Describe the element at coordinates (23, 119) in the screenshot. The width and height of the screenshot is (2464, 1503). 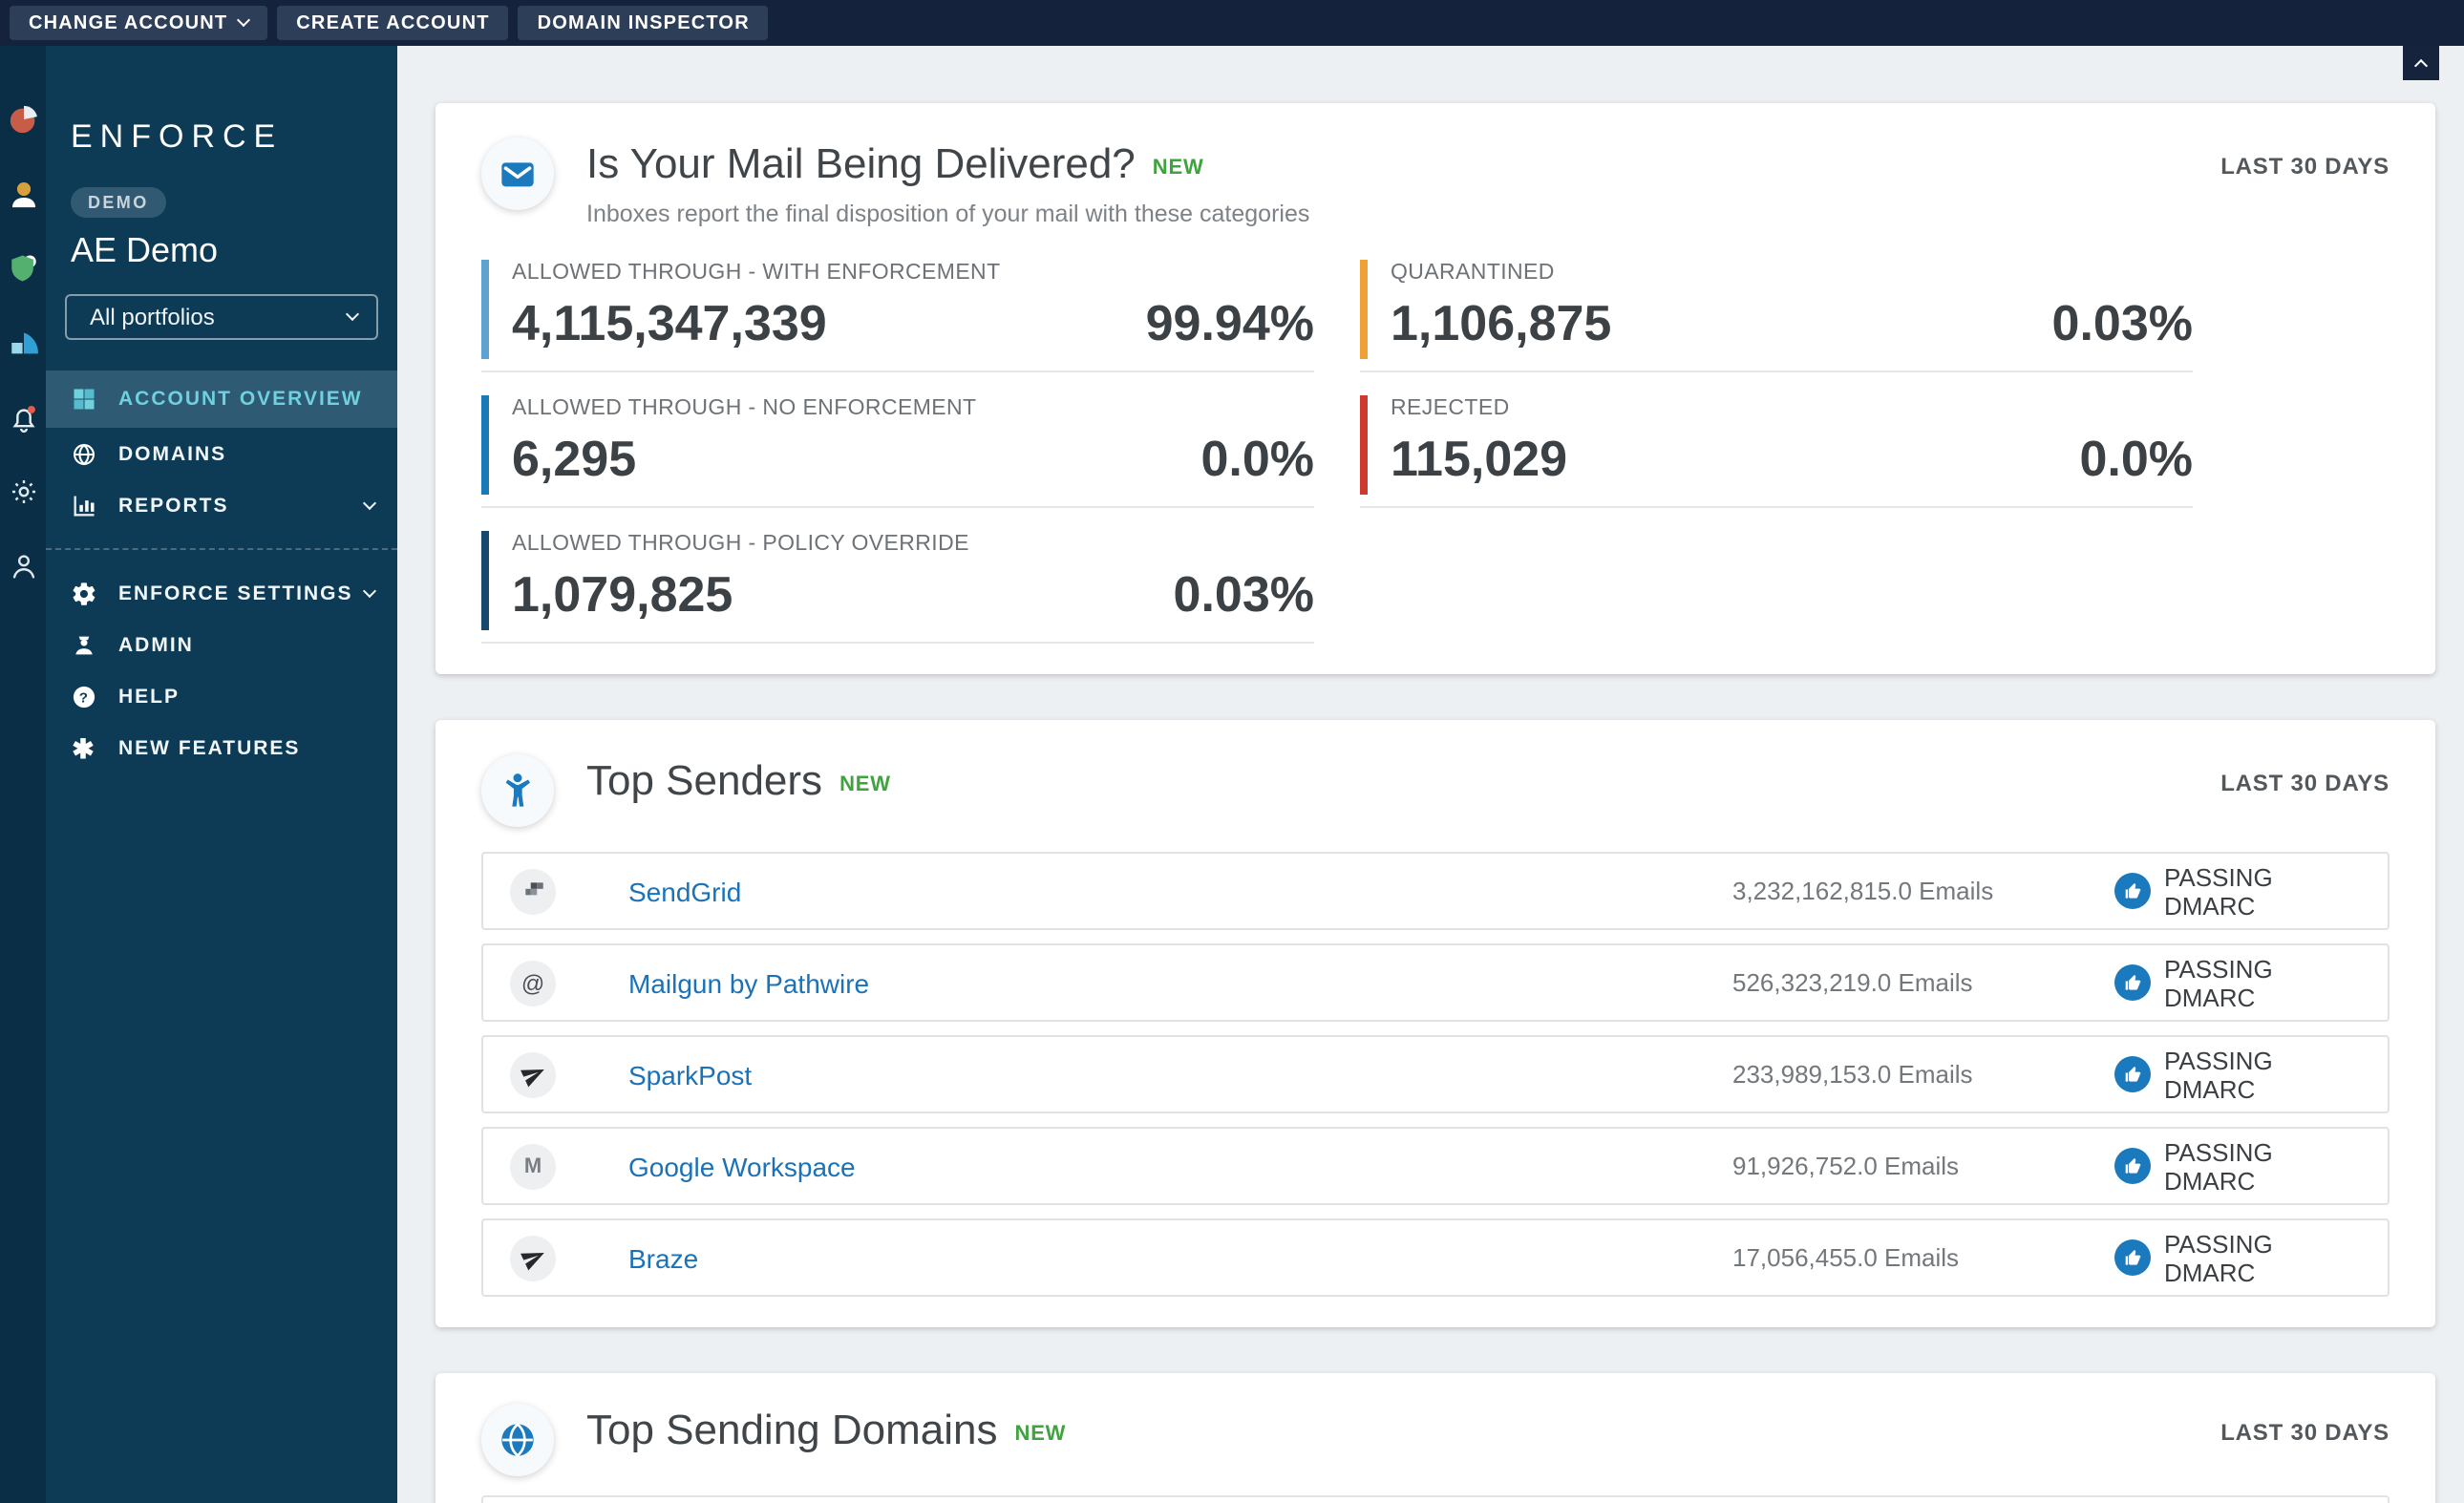
I see `monitor-logo-icon` at that location.